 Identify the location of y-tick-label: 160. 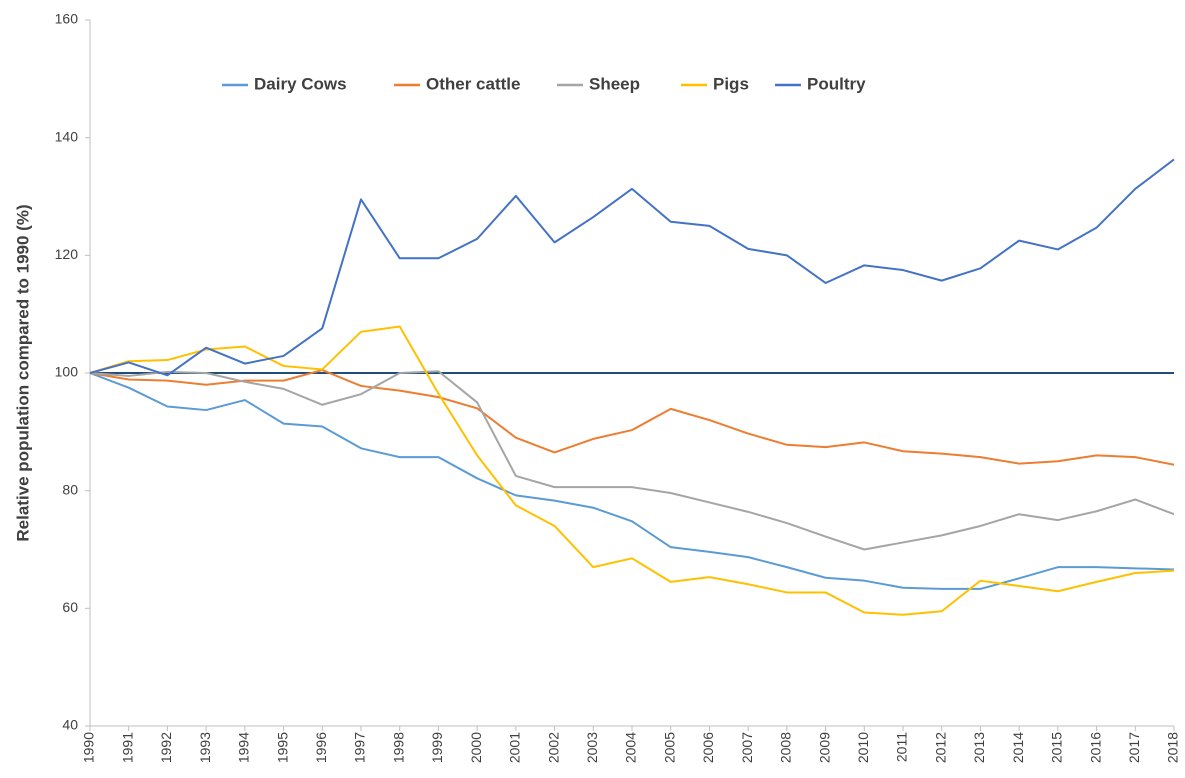
(67, 19).